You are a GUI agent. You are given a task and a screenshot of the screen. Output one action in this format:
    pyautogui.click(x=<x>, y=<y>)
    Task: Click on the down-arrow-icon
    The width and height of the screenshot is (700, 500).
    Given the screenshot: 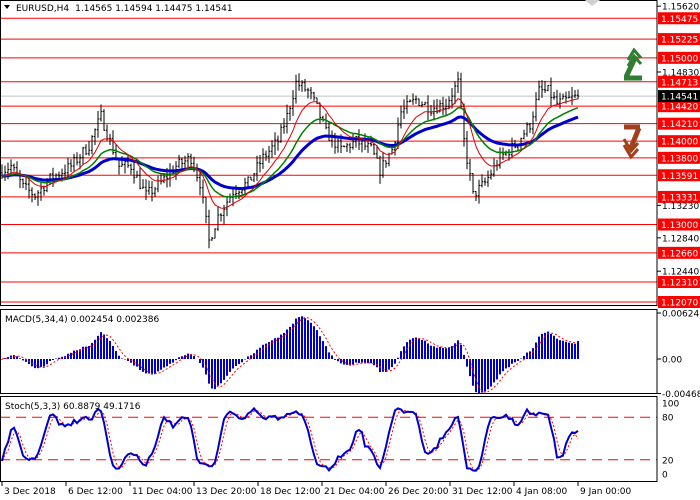 What is the action you would take?
    pyautogui.click(x=632, y=142)
    